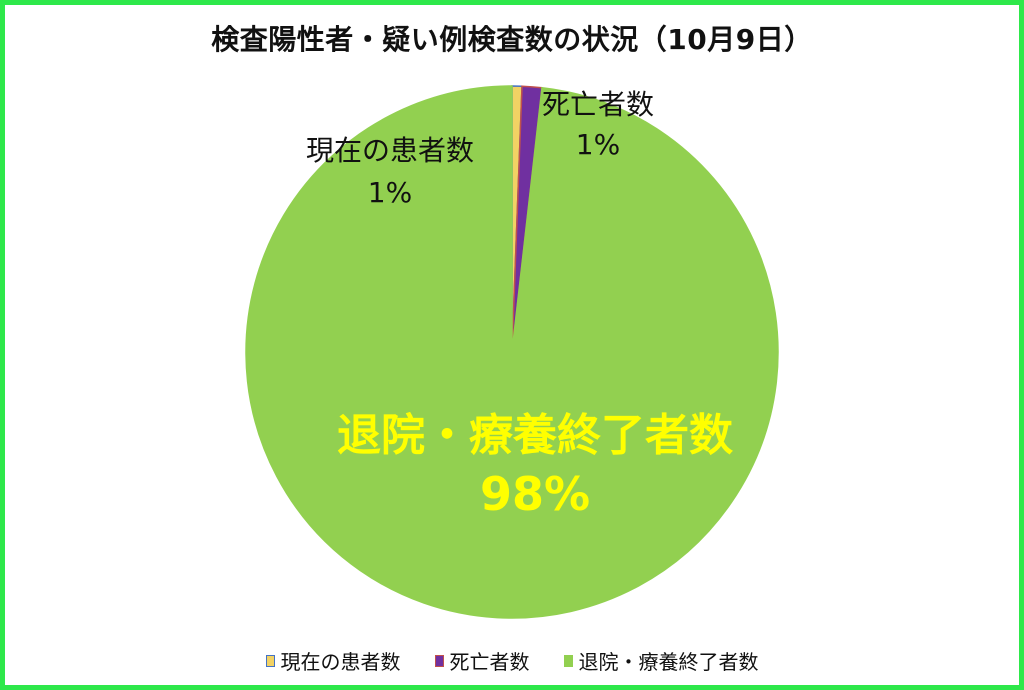  Describe the element at coordinates (598, 144) in the screenshot. I see `data-label-value-deaths: 1%` at that location.